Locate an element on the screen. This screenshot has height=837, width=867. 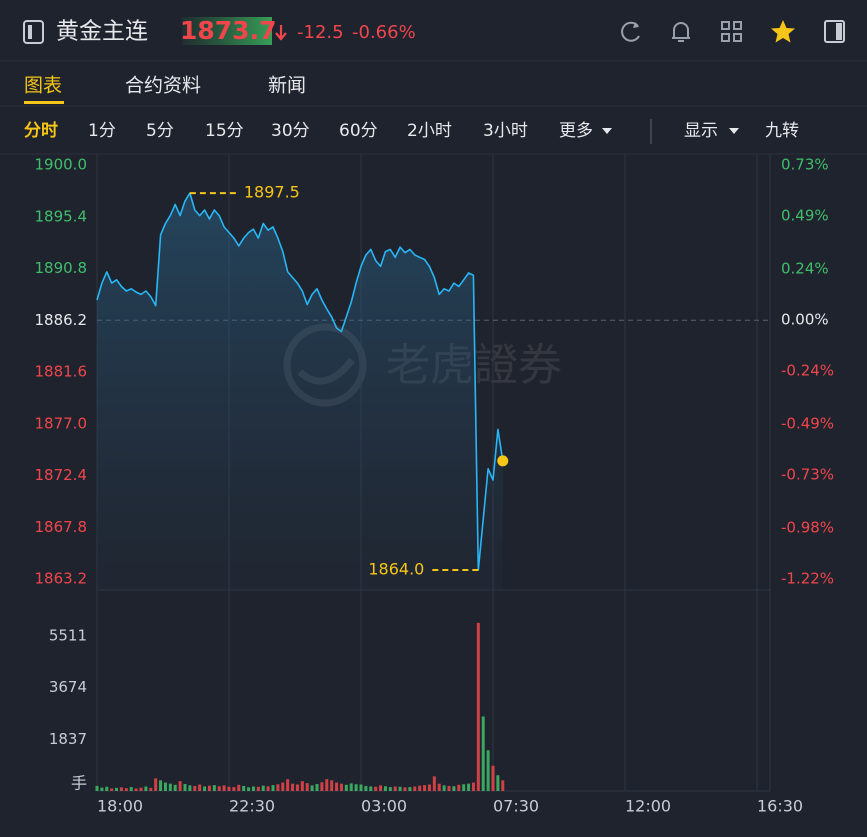
annotation-label: 1897.5 is located at coordinates (272, 192).